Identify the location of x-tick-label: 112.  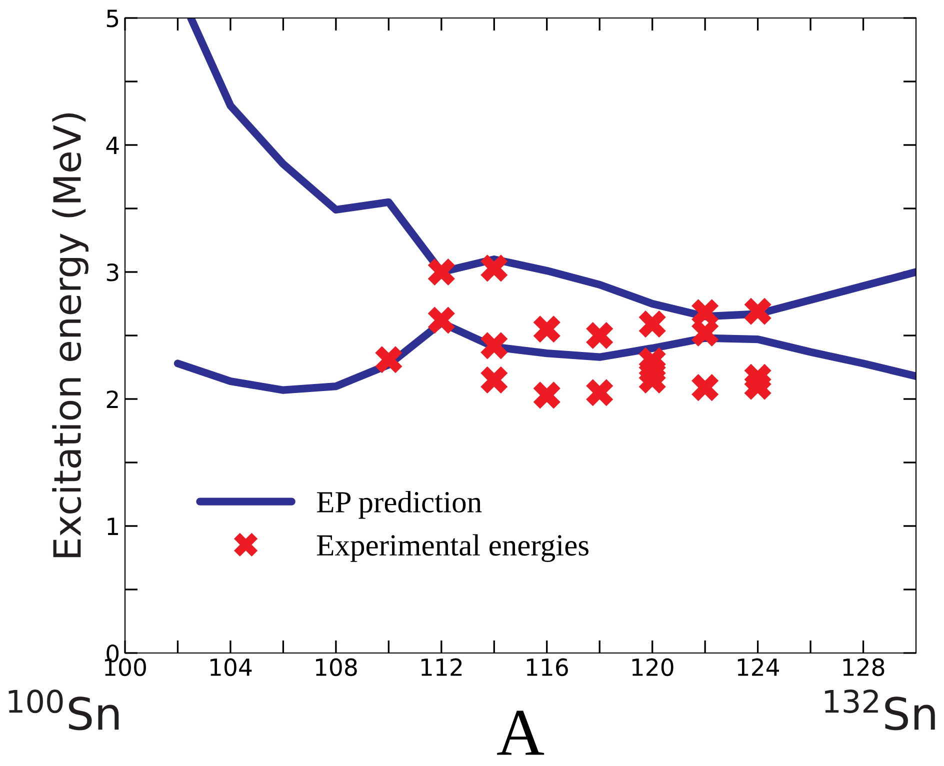
(441, 667).